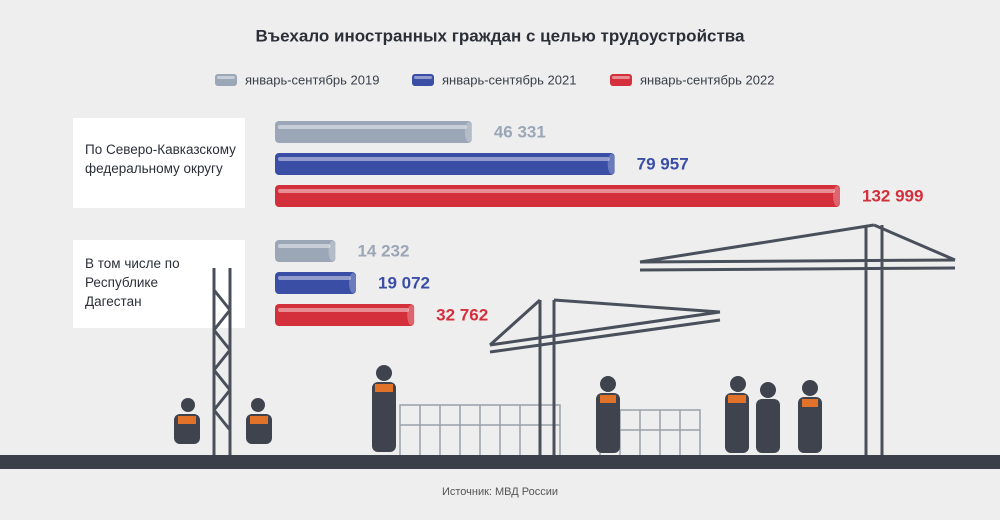 The width and height of the screenshot is (1000, 520). I want to click on value-label: 79 957, so click(663, 163).